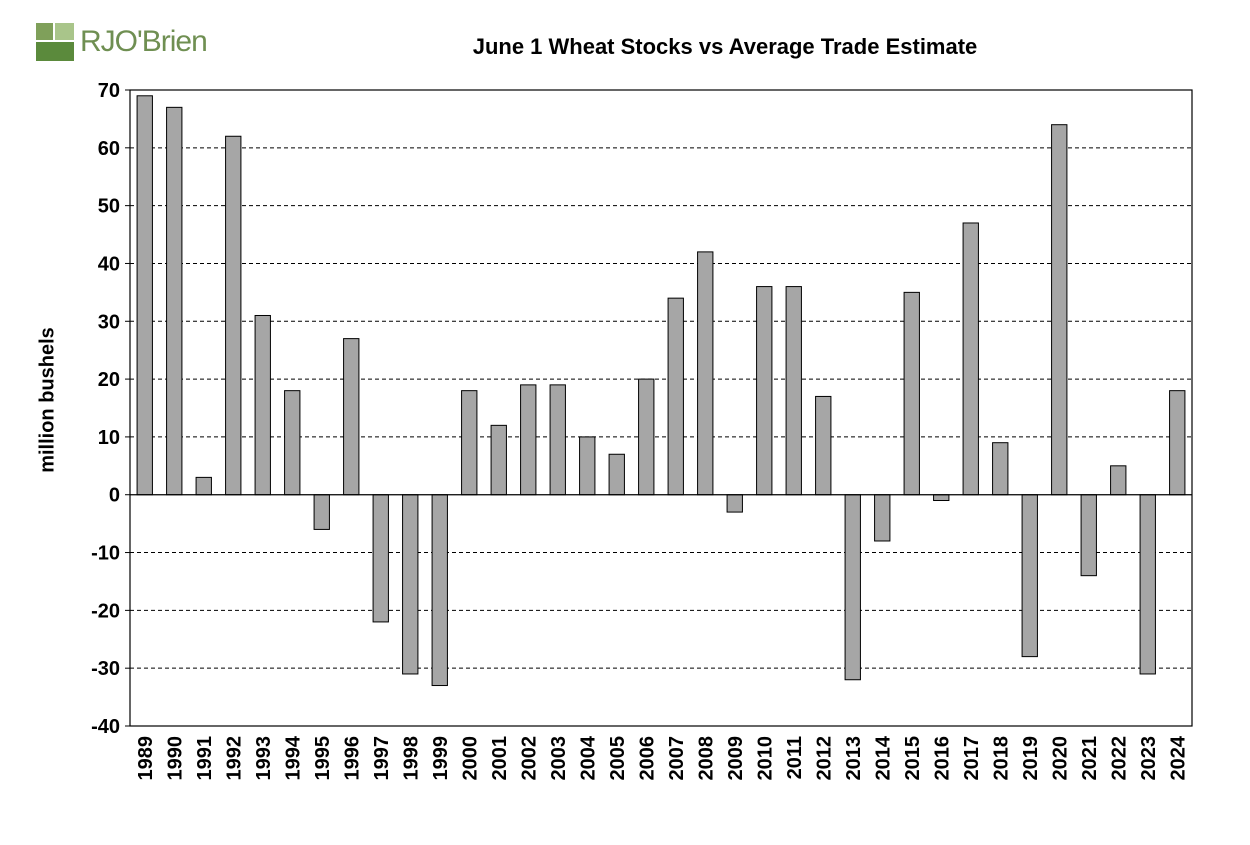  What do you see at coordinates (262, 405) in the screenshot?
I see `bar-1993` at bounding box center [262, 405].